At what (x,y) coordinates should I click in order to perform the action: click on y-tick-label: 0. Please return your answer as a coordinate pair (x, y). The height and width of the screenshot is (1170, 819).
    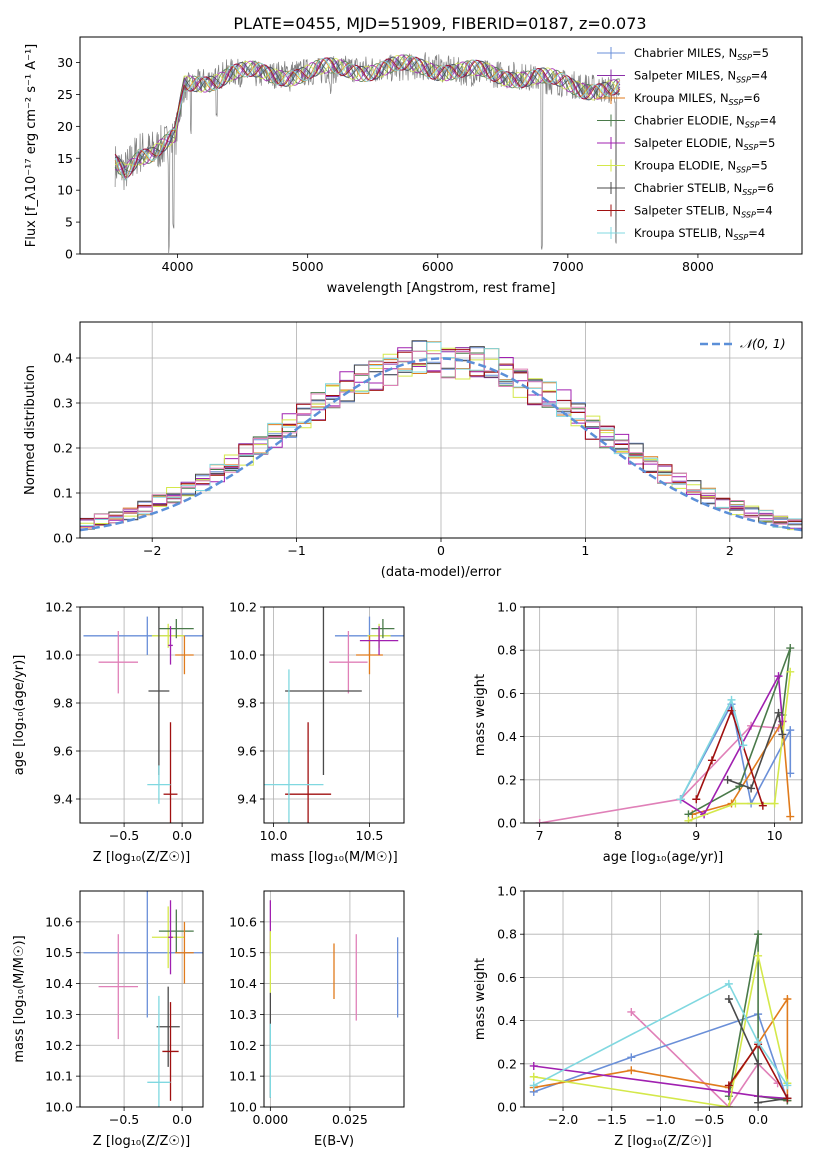
    Looking at the image, I should click on (69, 254).